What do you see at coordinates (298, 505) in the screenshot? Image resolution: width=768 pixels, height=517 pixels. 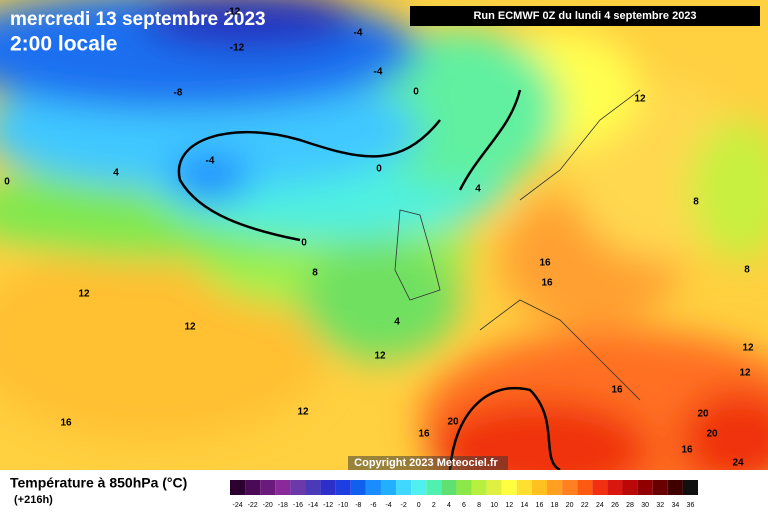 I see `scale-label: -16` at bounding box center [298, 505].